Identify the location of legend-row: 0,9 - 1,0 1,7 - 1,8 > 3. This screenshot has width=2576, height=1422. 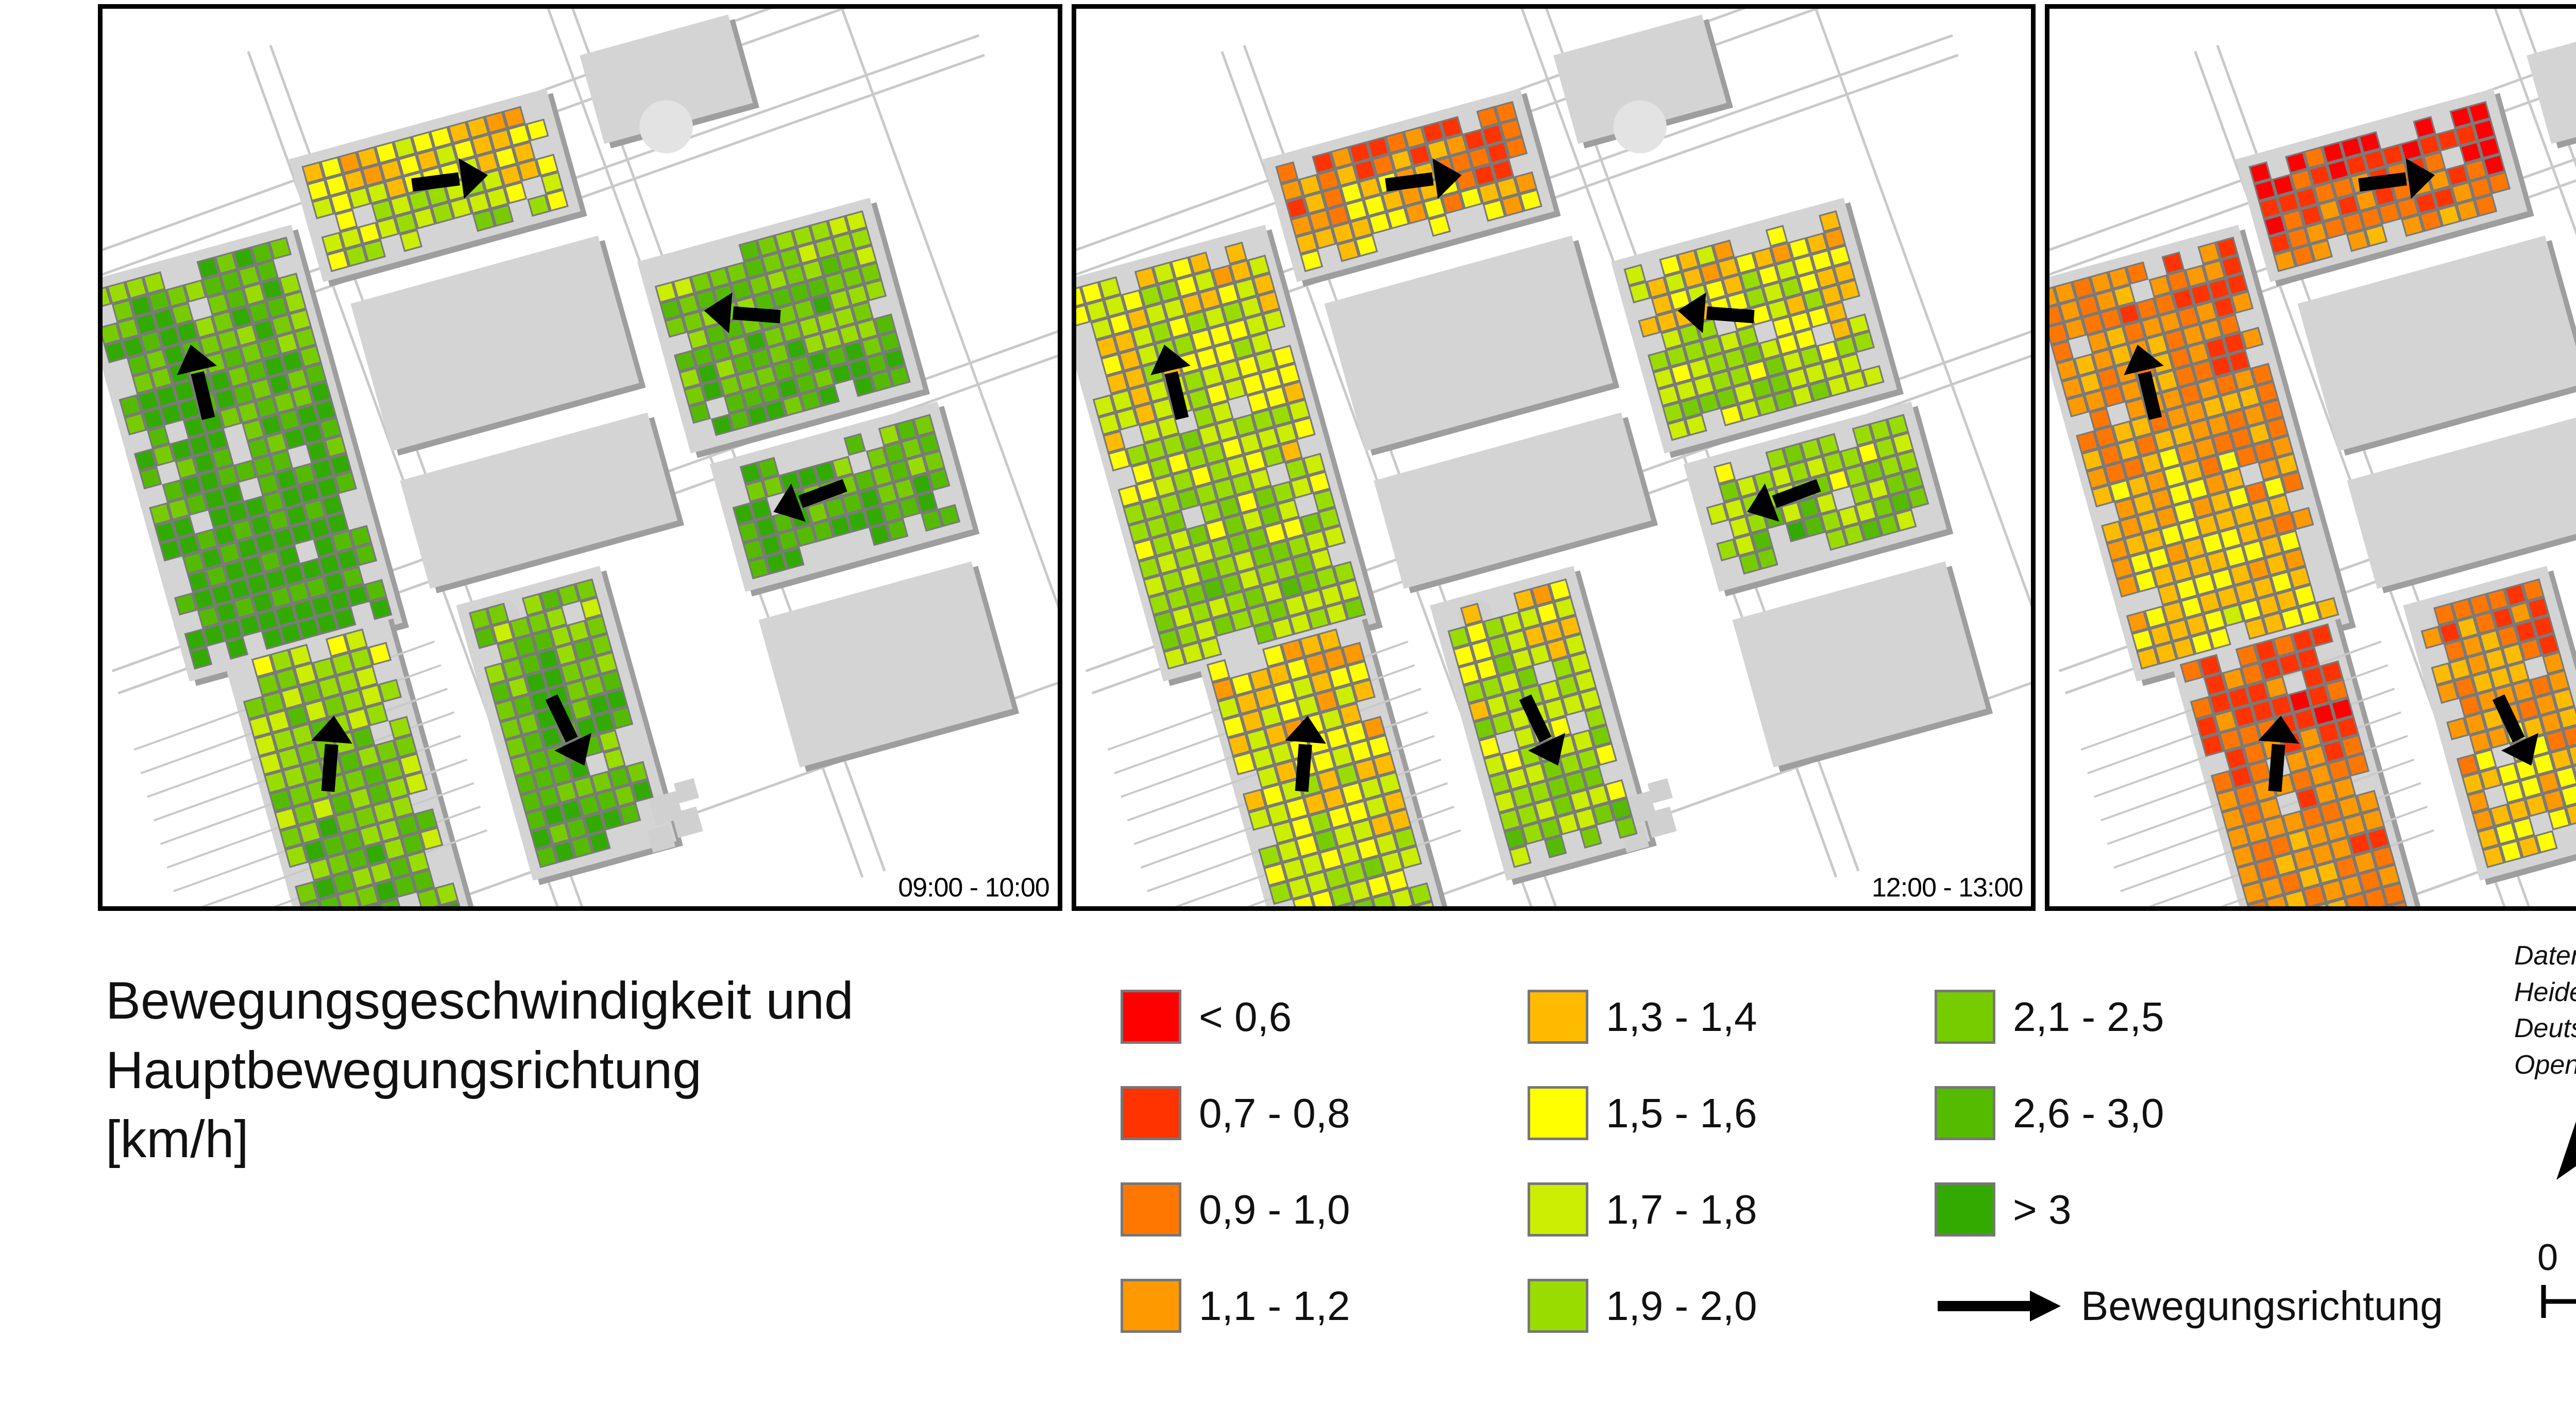
(1795, 1209).